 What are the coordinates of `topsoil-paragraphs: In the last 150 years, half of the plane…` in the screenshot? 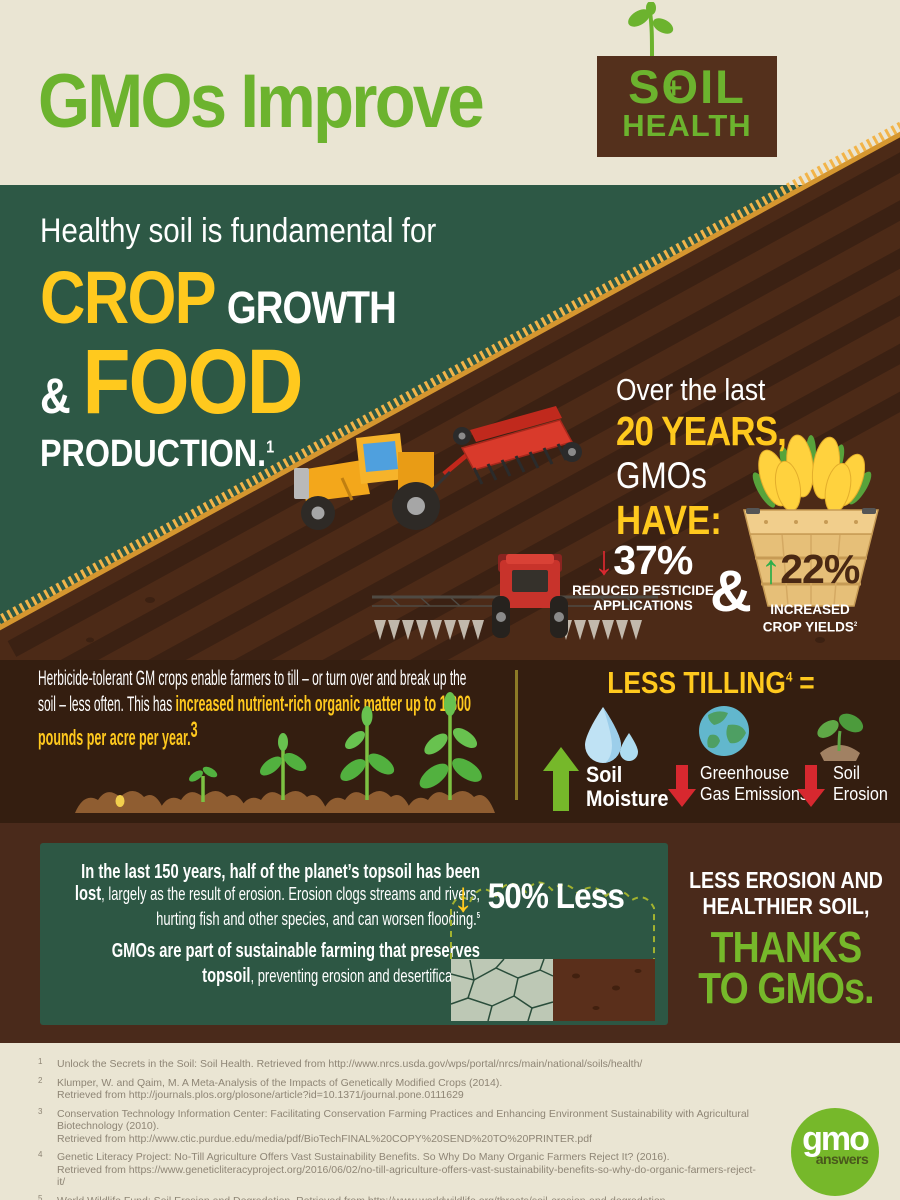 It's located at (277, 923).